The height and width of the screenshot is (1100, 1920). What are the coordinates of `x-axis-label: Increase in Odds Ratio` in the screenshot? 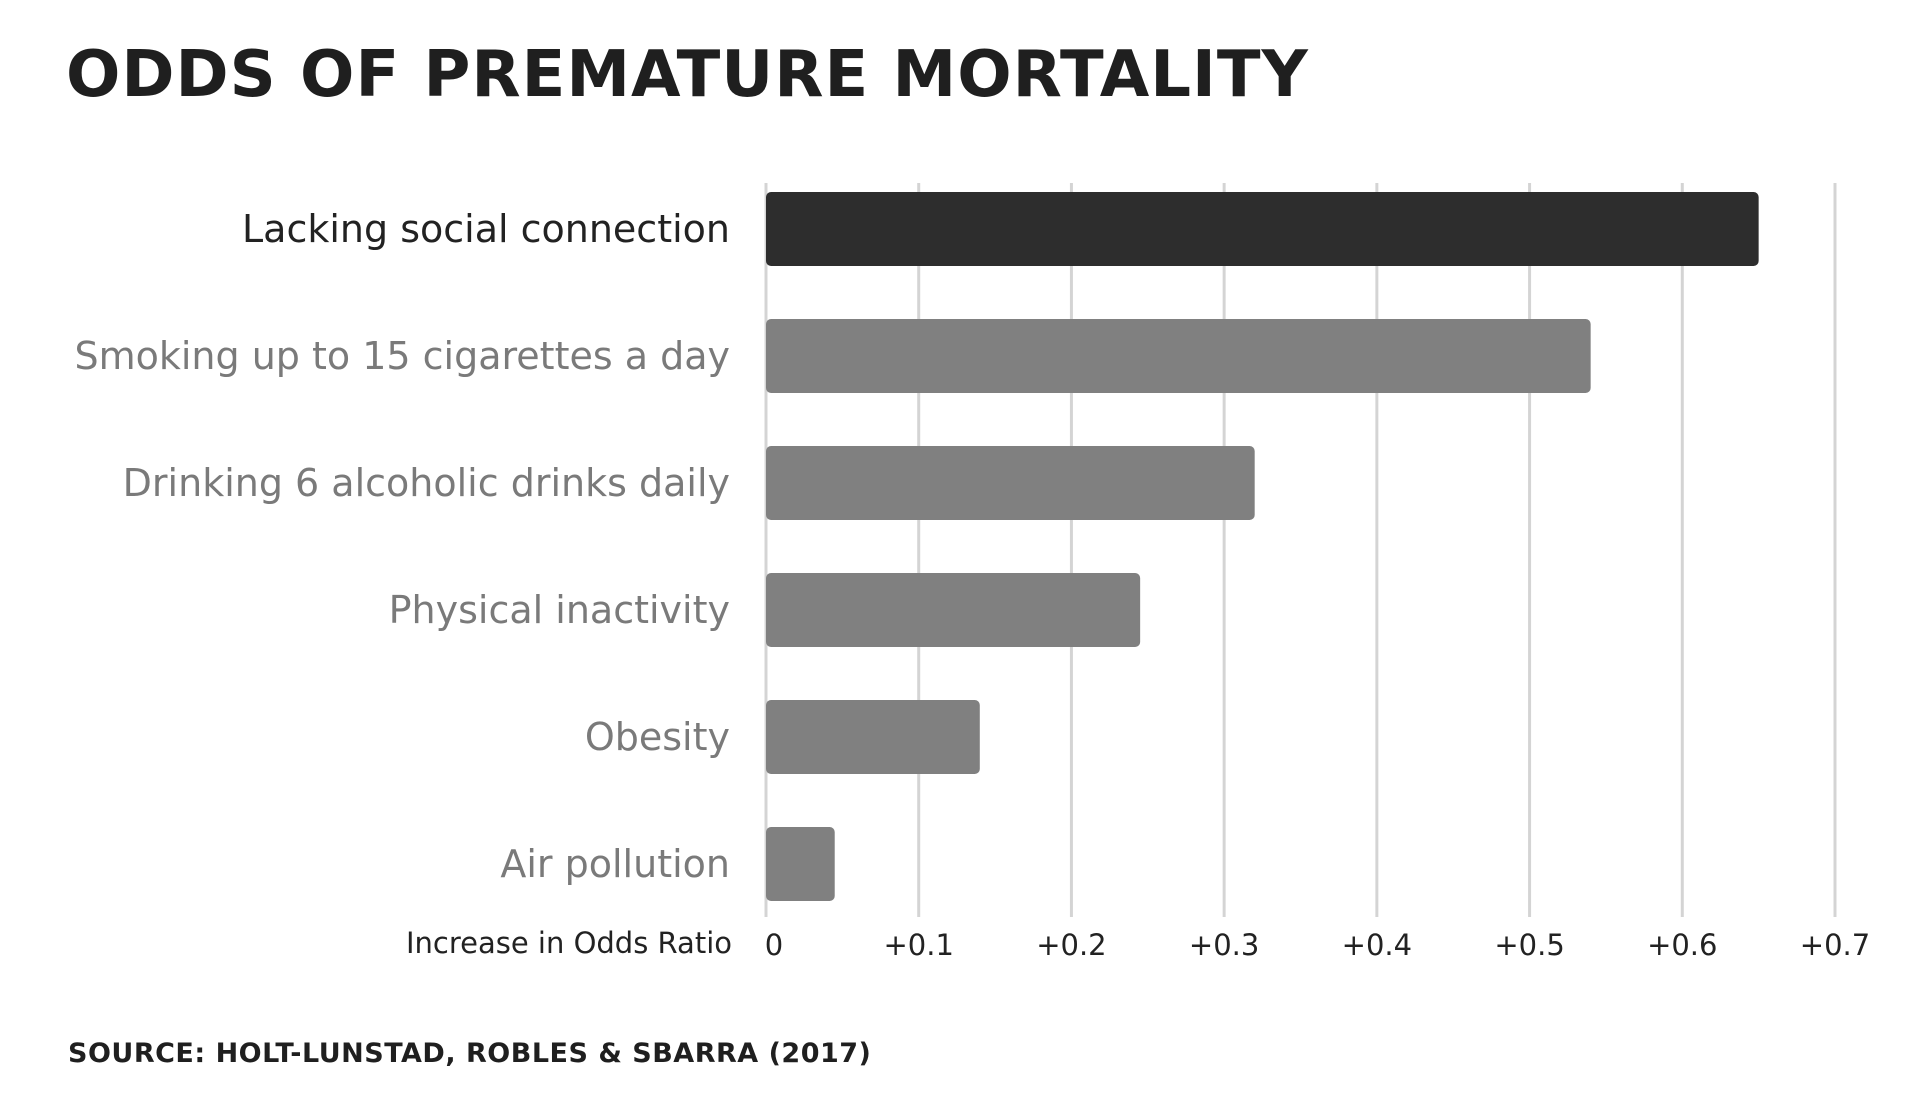 It's located at (569, 943).